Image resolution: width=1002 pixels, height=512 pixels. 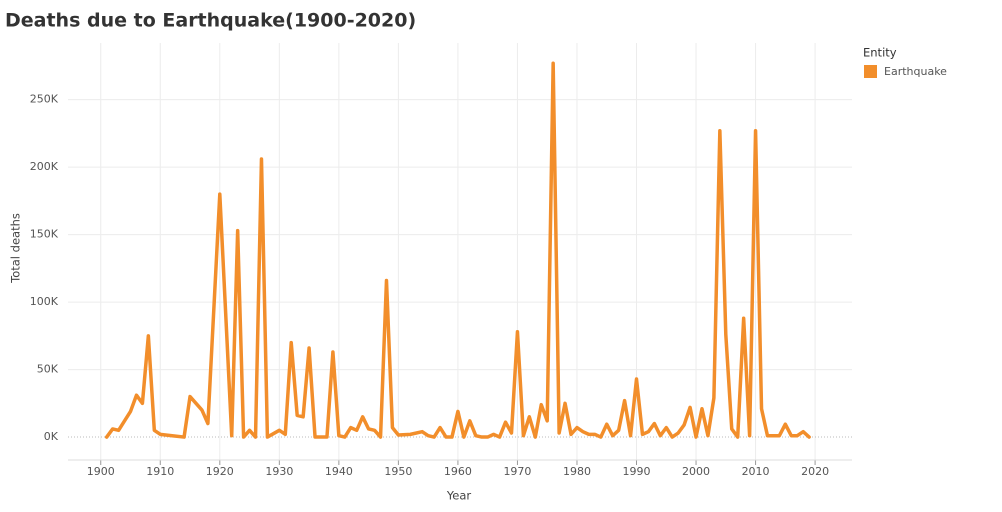 I want to click on x-tick-label: 1930, so click(x=279, y=471).